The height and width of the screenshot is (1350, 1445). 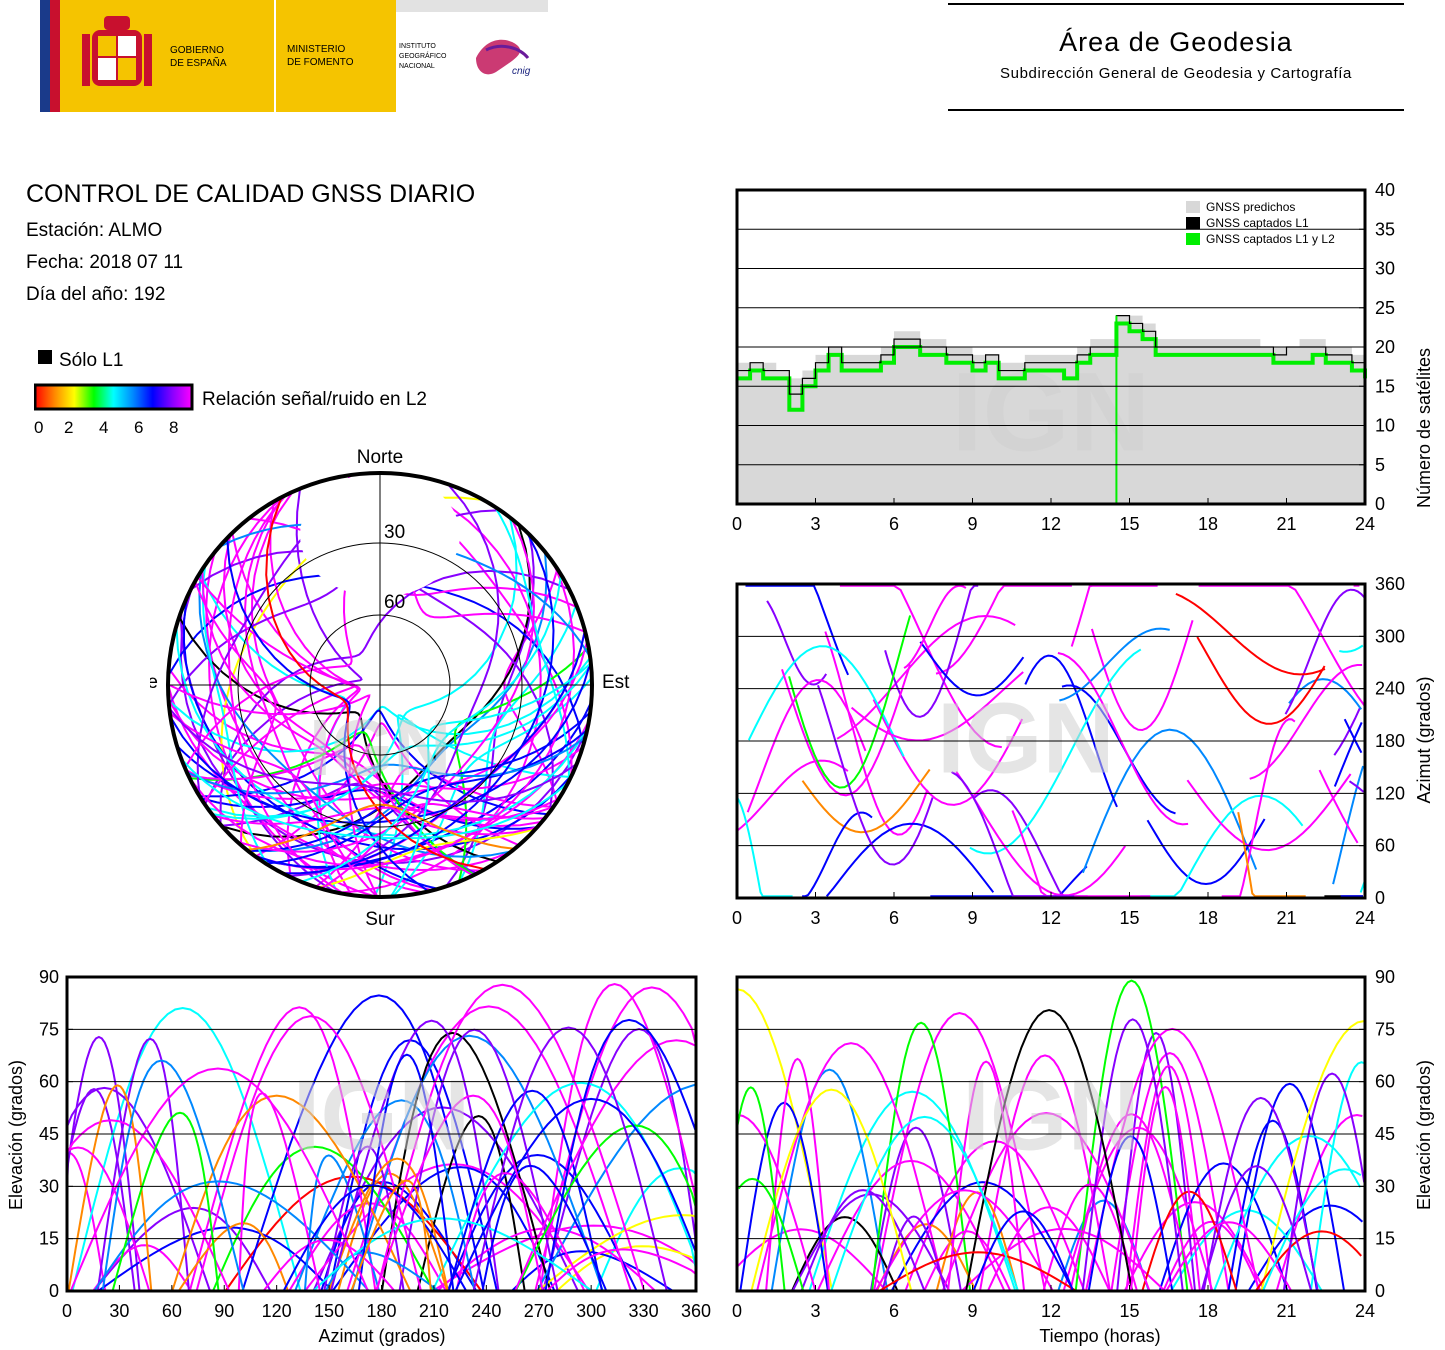 What do you see at coordinates (1051, 524) in the screenshot?
I see `x-tick-label: 12` at bounding box center [1051, 524].